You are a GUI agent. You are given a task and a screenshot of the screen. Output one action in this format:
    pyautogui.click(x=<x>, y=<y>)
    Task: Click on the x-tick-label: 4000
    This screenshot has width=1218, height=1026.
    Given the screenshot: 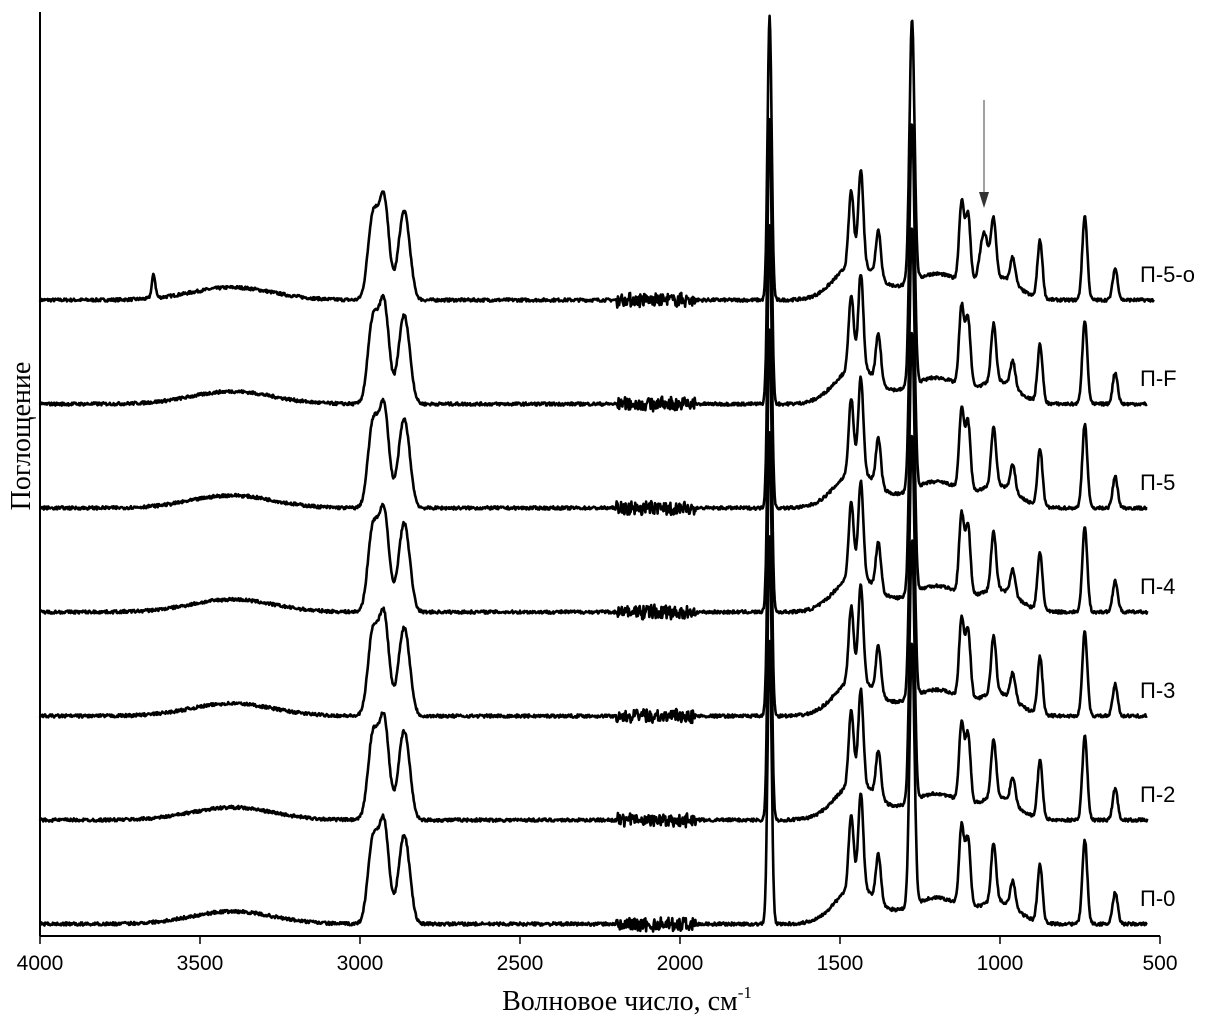 What is the action you would take?
    pyautogui.click(x=40, y=963)
    